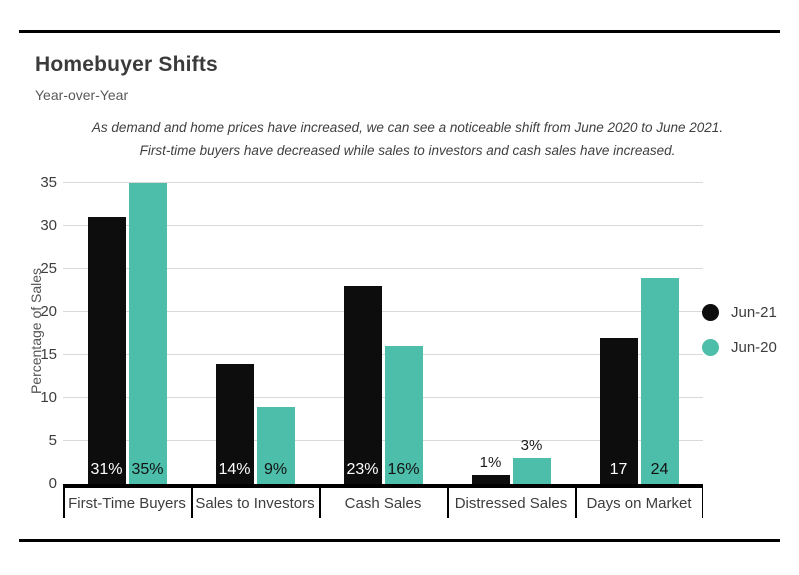 The height and width of the screenshot is (575, 799). I want to click on page-title: Homebuyer Shifts, so click(126, 64).